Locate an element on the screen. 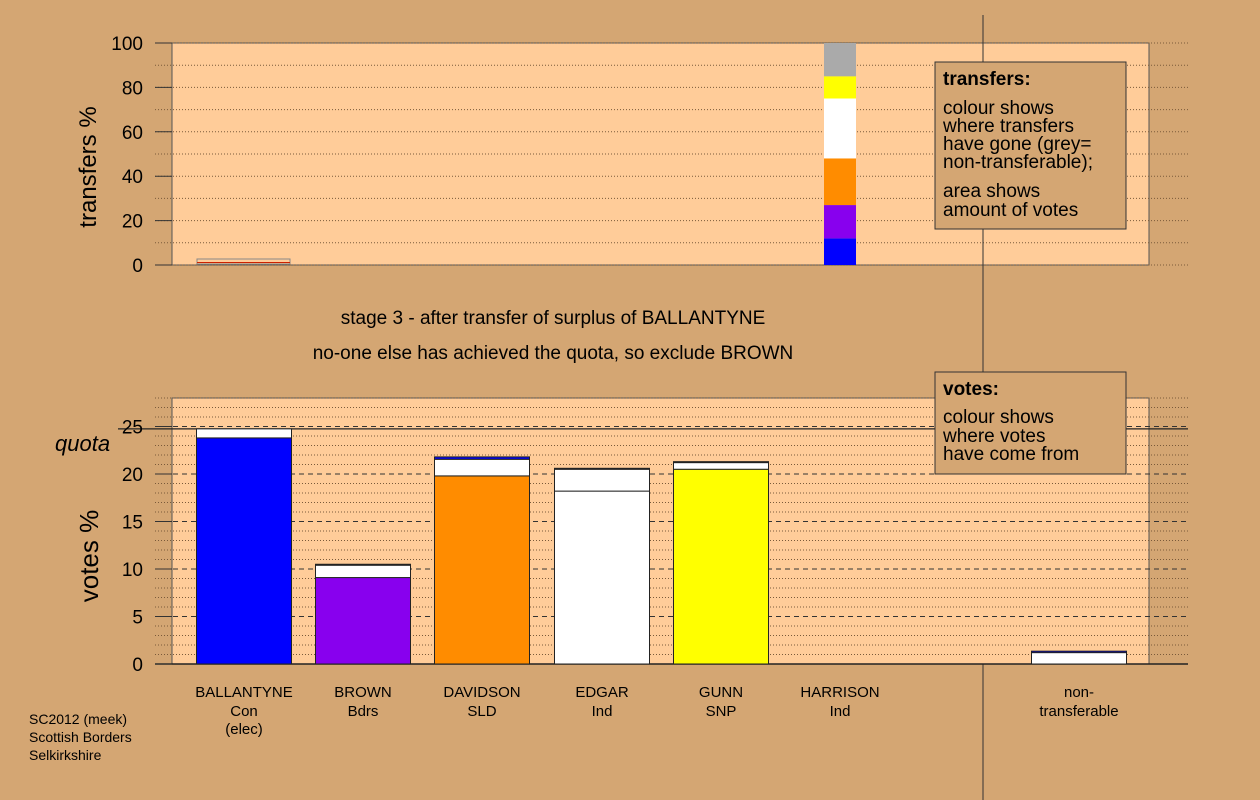 The height and width of the screenshot is (800, 1260). transfer-segment-davidson is located at coordinates (840, 182).